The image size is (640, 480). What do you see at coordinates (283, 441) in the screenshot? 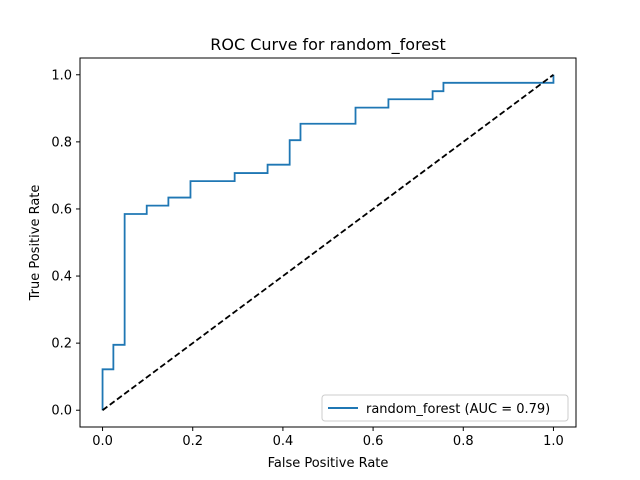
I see `x-tick-label: 0.4` at bounding box center [283, 441].